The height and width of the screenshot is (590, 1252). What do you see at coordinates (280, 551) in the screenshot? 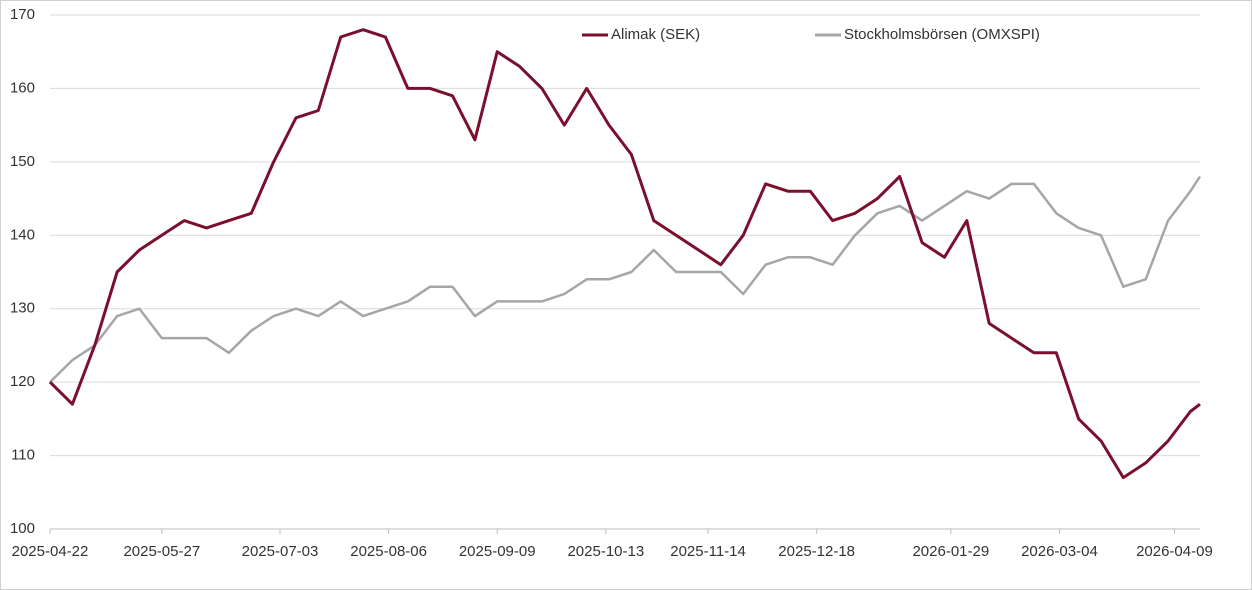
I see `x-tick-label: 2025-07-03` at bounding box center [280, 551].